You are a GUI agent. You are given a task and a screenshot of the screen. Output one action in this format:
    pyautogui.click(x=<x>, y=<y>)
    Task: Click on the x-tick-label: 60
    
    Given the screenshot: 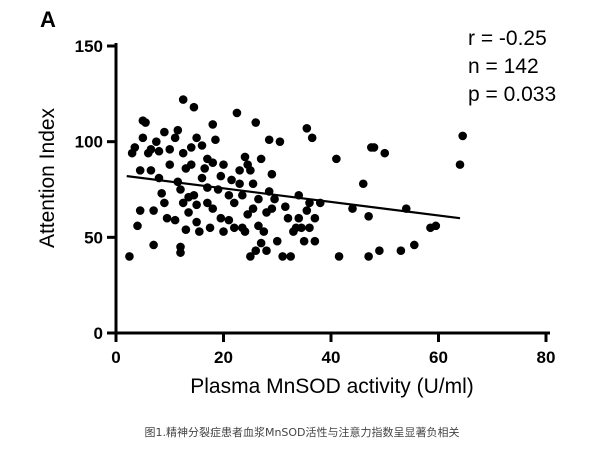 What is the action you would take?
    pyautogui.click(x=438, y=357)
    